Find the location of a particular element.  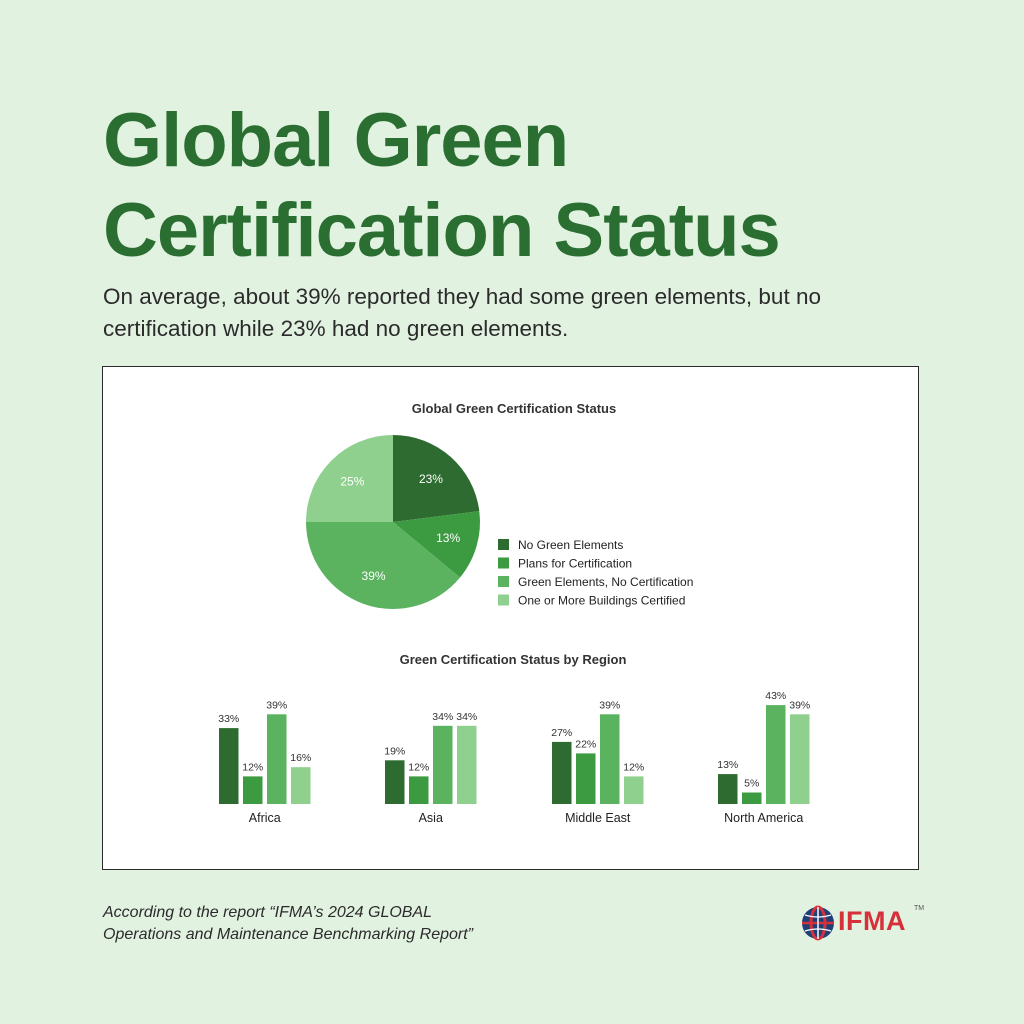

bar-value-label: 19% is located at coordinates (394, 751).